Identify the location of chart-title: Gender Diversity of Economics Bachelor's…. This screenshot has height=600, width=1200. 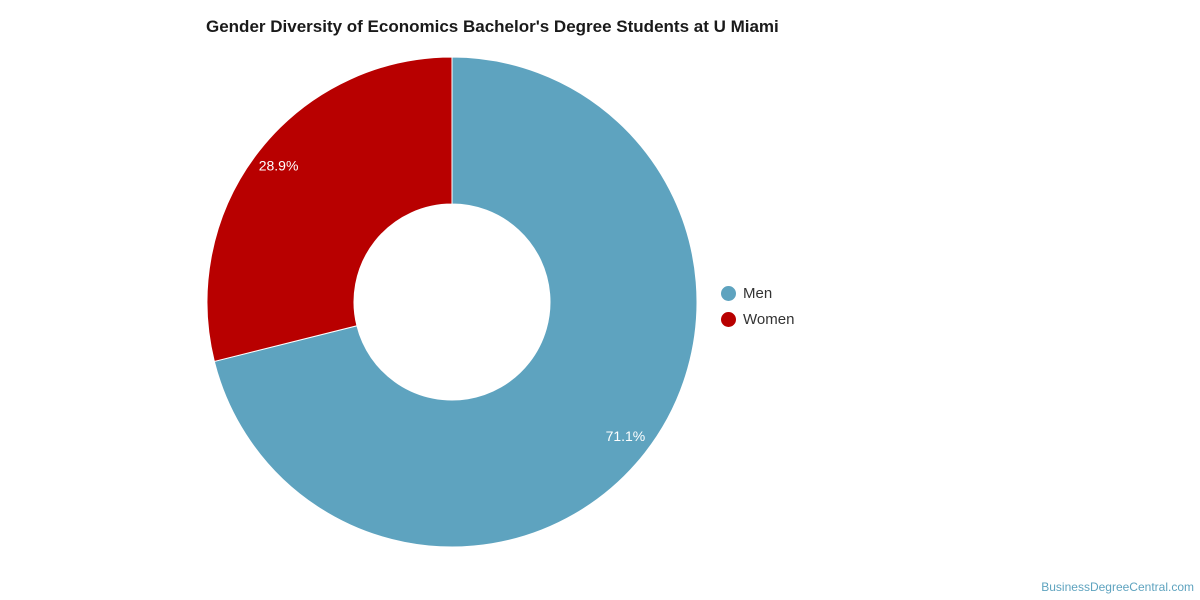
(492, 26).